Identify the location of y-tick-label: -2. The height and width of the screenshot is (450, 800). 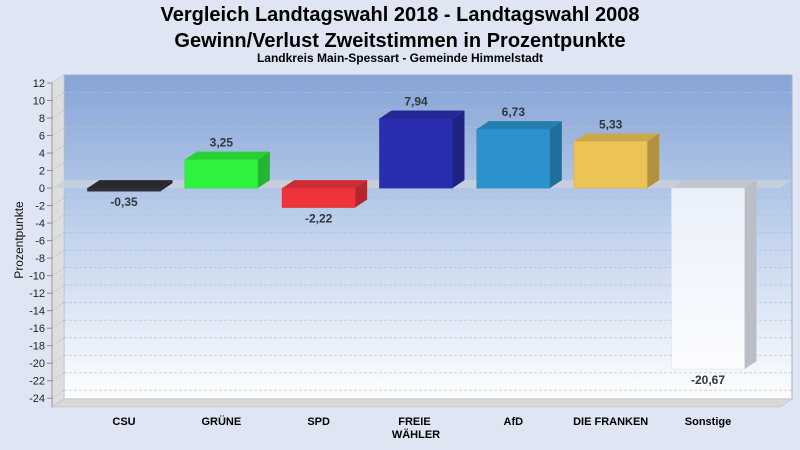
(40, 207).